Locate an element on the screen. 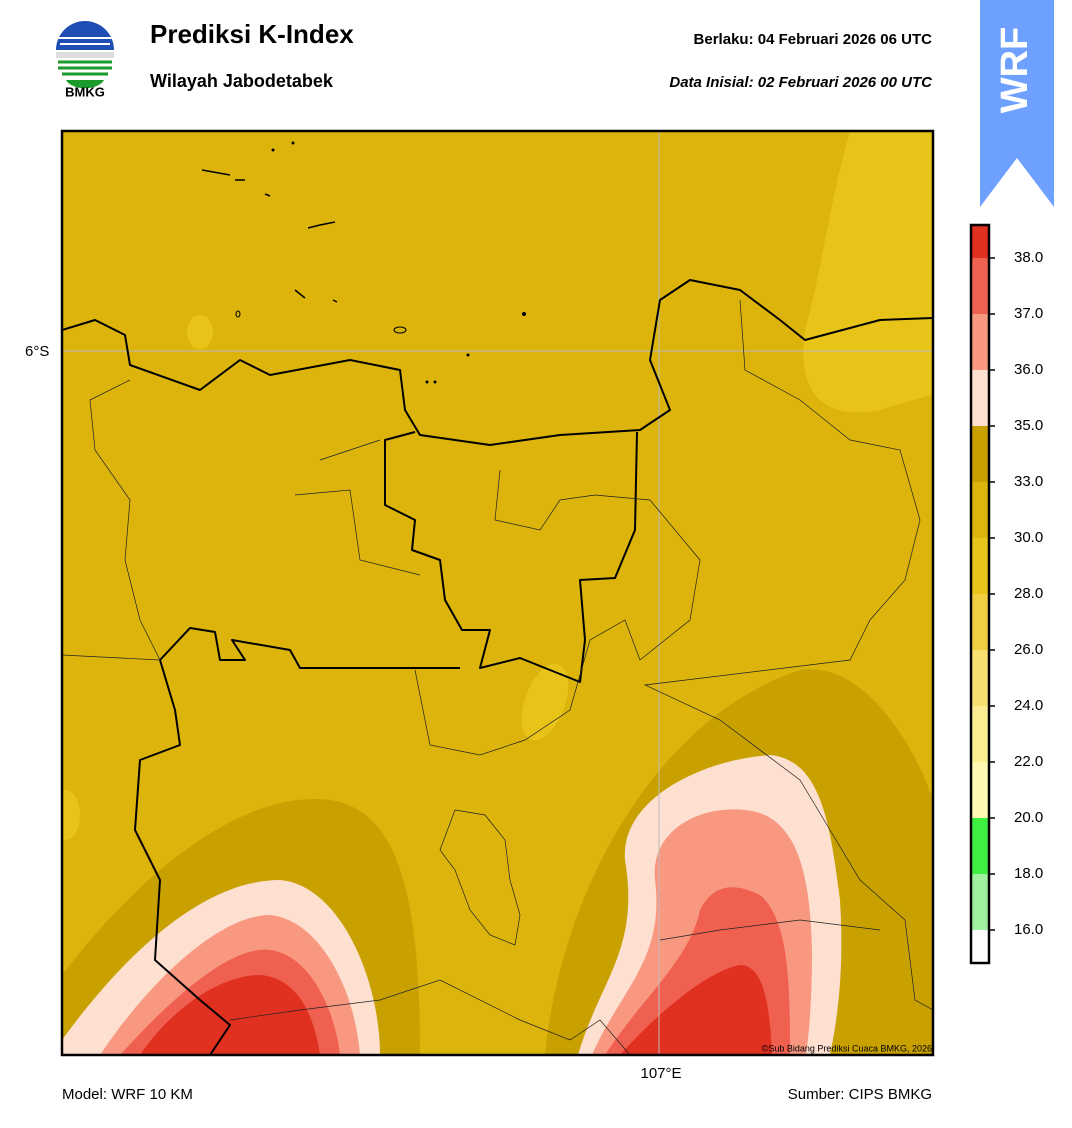 Image resolution: width=1072 pixels, height=1128 pixels. colorbar-tick-label: 28.0 is located at coordinates (1028, 593).